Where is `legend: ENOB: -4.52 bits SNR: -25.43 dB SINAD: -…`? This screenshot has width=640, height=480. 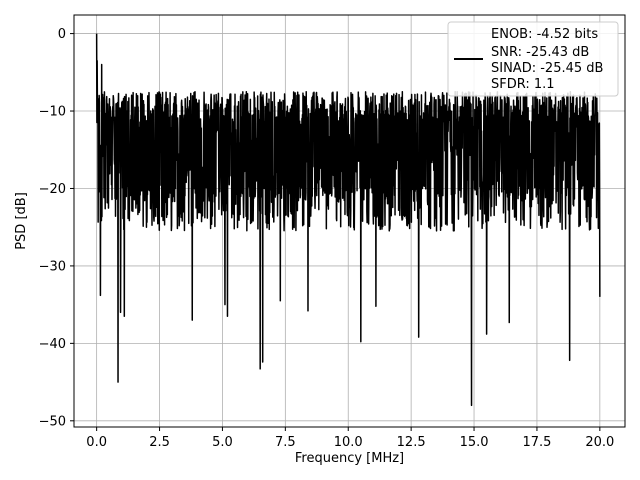
legend: ENOB: -4.52 bits SNR: -25.43 dB SINAD: -… is located at coordinates (533, 59).